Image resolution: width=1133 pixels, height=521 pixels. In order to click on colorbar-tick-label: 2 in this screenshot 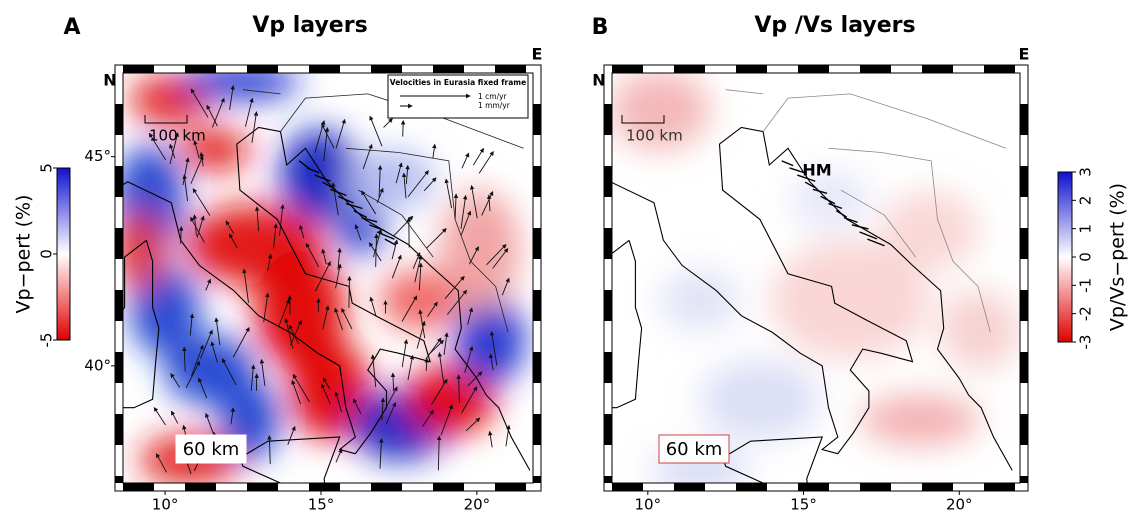, I will do `click(1086, 201)`.